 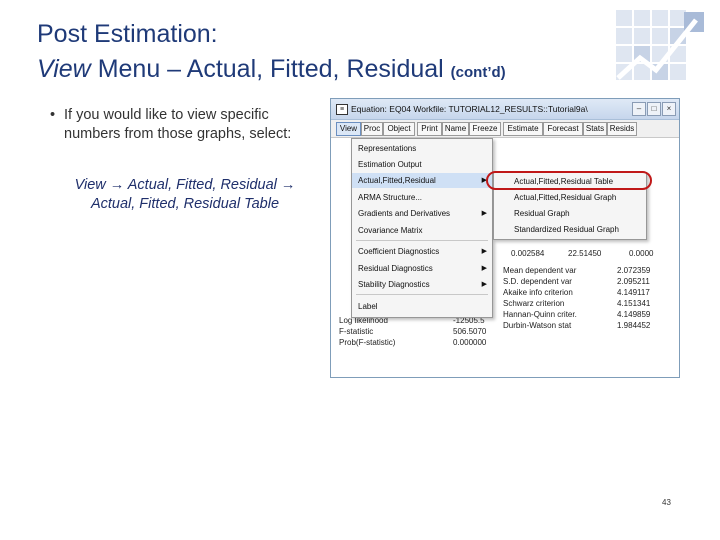 I want to click on red-highlight-ring, so click(x=569, y=180).